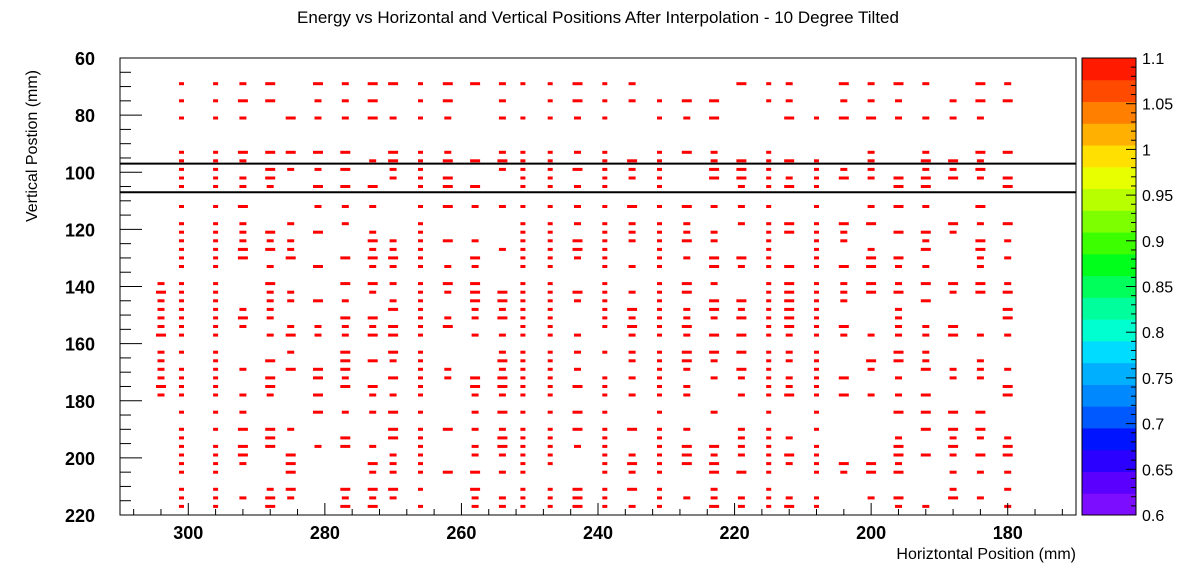  What do you see at coordinates (188, 533) in the screenshot?
I see `x-tick-label: 300` at bounding box center [188, 533].